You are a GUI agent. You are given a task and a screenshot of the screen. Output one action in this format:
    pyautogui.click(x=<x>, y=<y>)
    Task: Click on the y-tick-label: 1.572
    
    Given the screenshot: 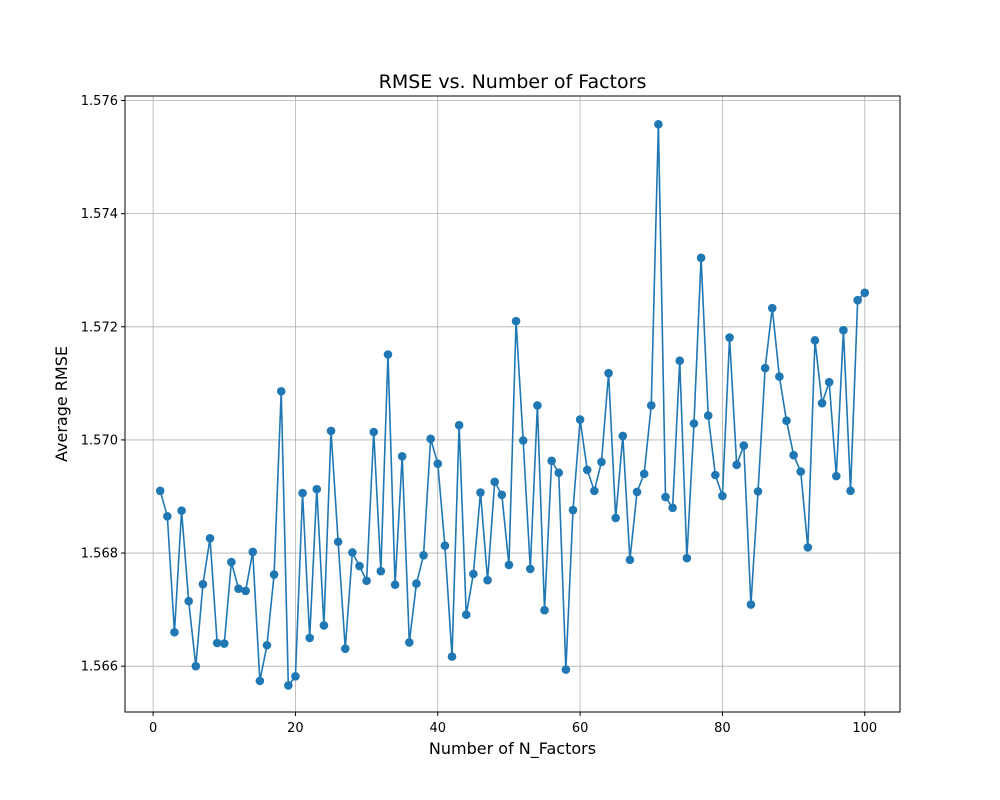 What is the action you would take?
    pyautogui.click(x=99, y=327)
    